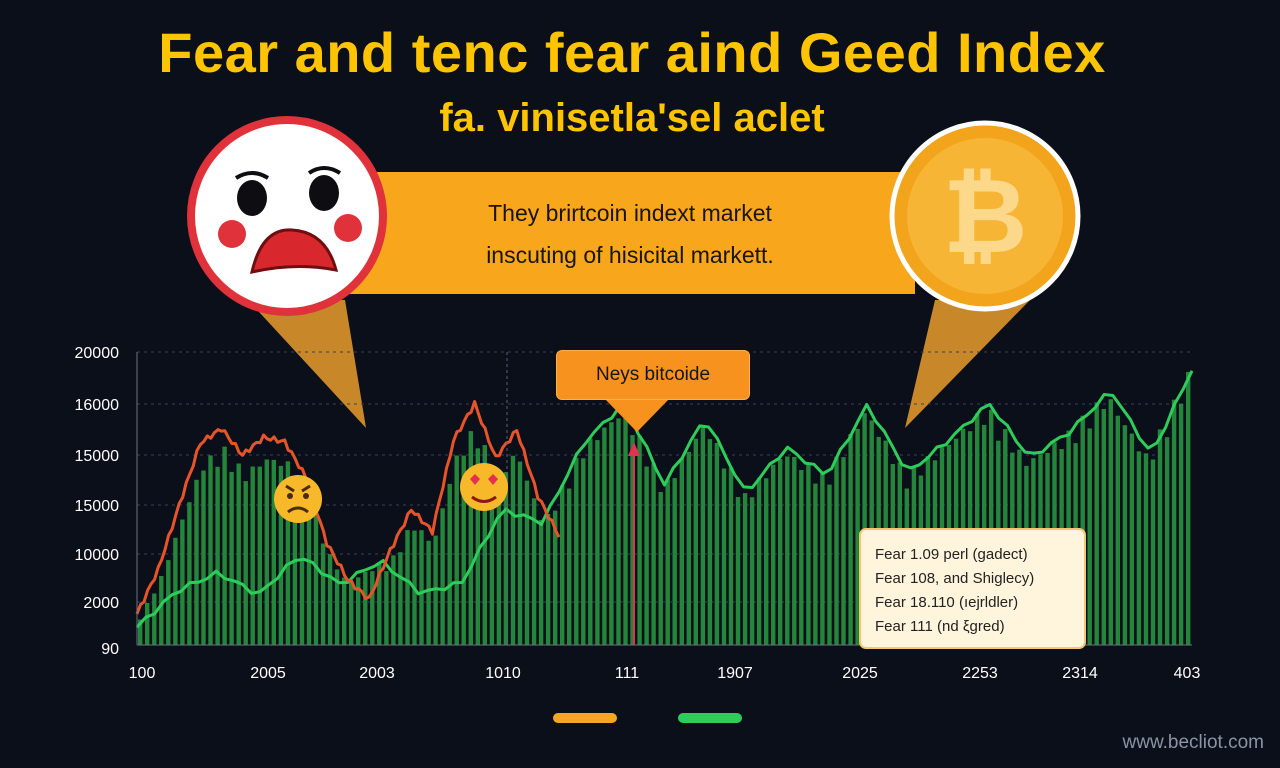 The width and height of the screenshot is (1280, 768). What do you see at coordinates (1080, 673) in the screenshot?
I see `x-tick-label: 2314` at bounding box center [1080, 673].